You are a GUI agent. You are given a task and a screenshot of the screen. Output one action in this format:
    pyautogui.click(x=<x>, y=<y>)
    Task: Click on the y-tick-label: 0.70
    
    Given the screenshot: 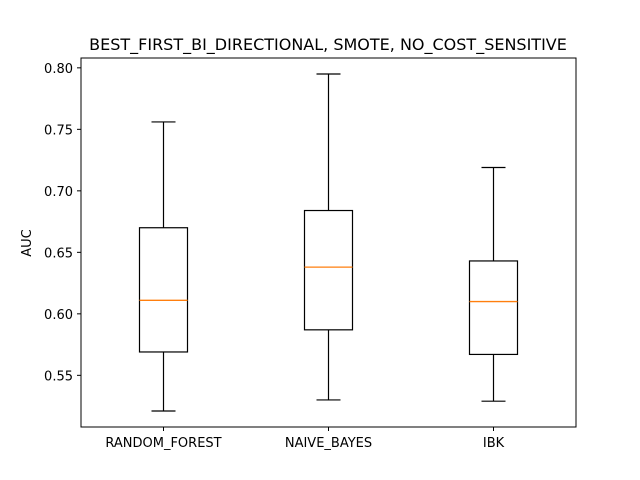 What is the action you would take?
    pyautogui.click(x=58, y=192)
    